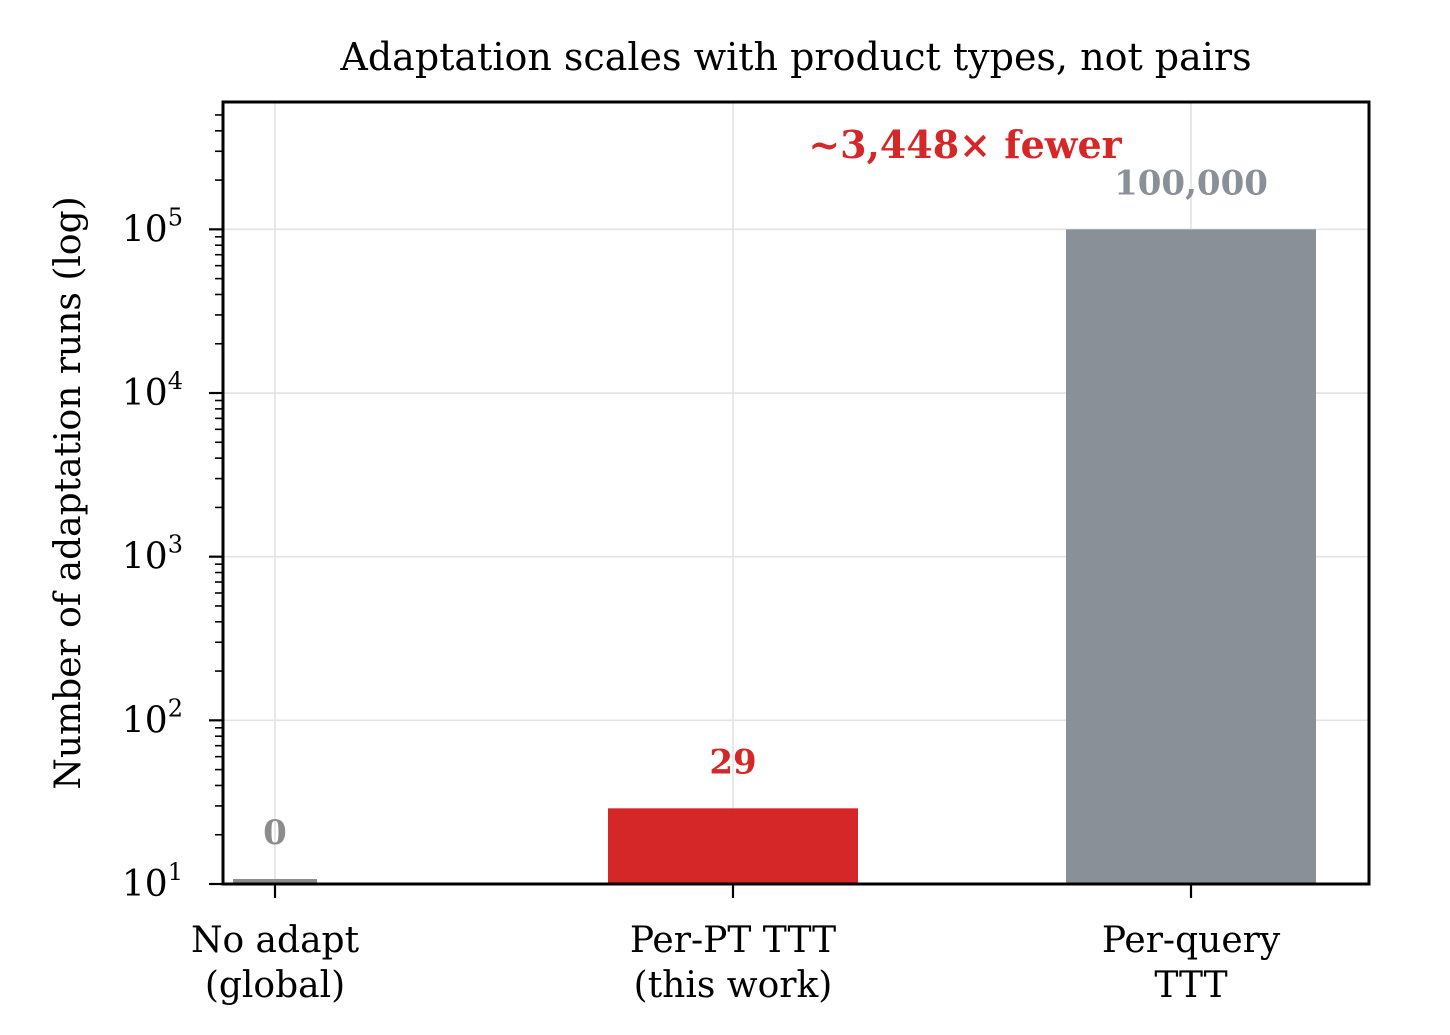 The image size is (1450, 1035). I want to click on x-tick-label: Per-PT TTT, so click(733, 940).